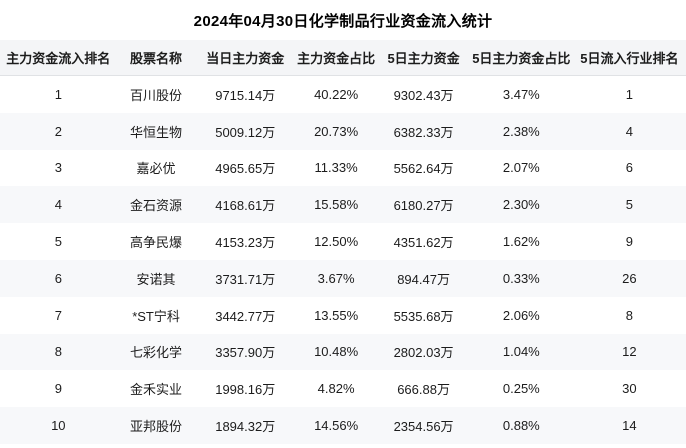 Image resolution: width=686 pixels, height=448 pixels. What do you see at coordinates (245, 316) in the screenshot?
I see `table-cell: 3442.77万` at bounding box center [245, 316].